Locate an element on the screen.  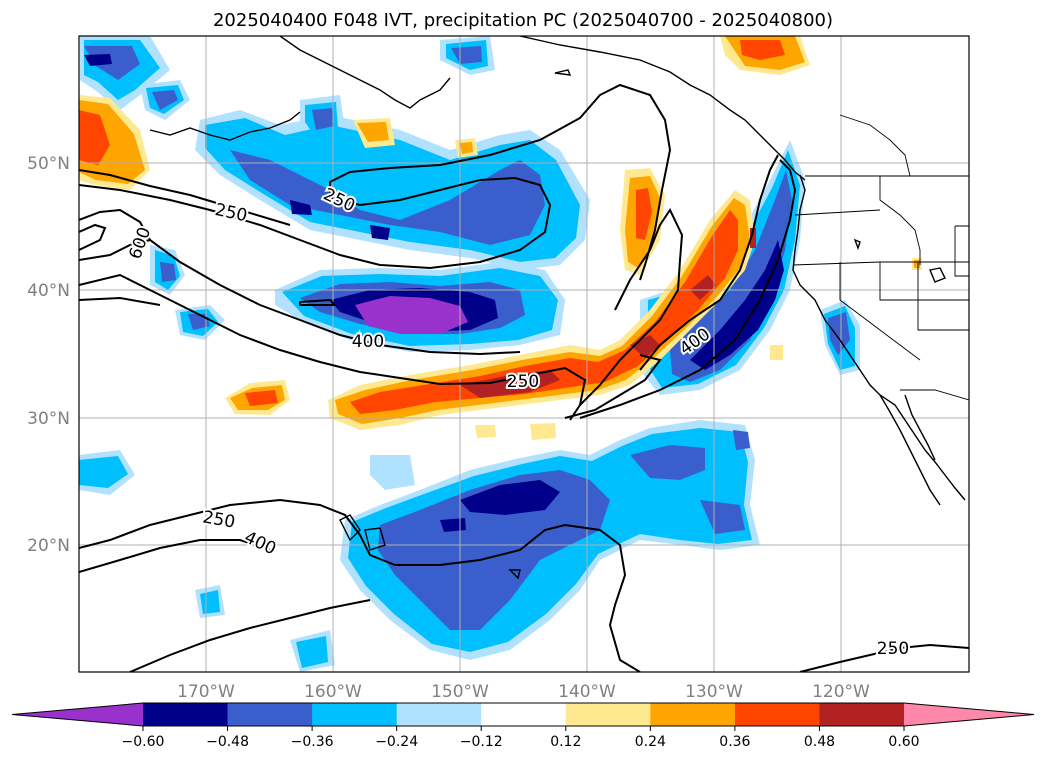
contour-label: 400 is located at coordinates (368, 342).